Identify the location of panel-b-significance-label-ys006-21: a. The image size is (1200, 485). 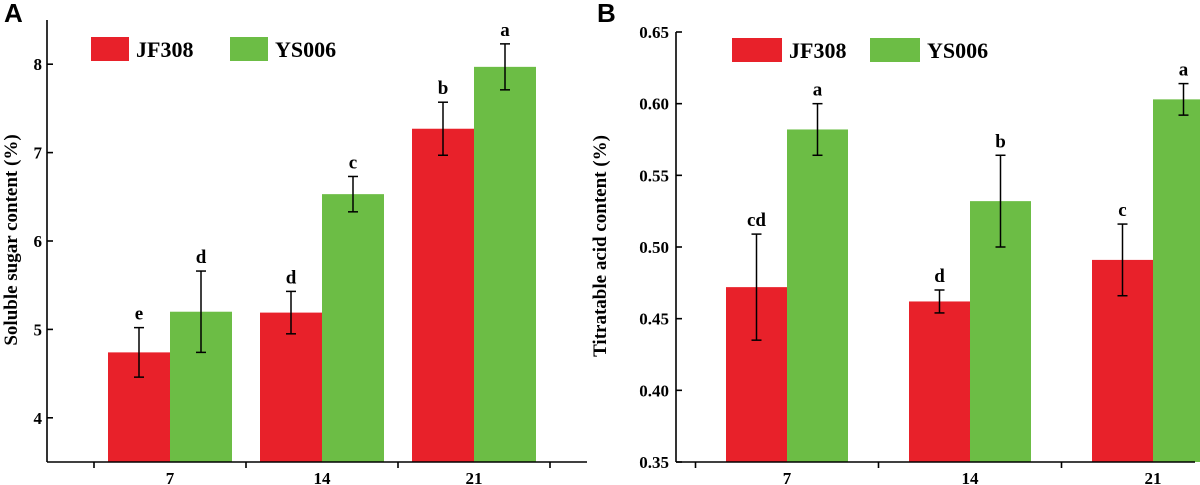
(1184, 70).